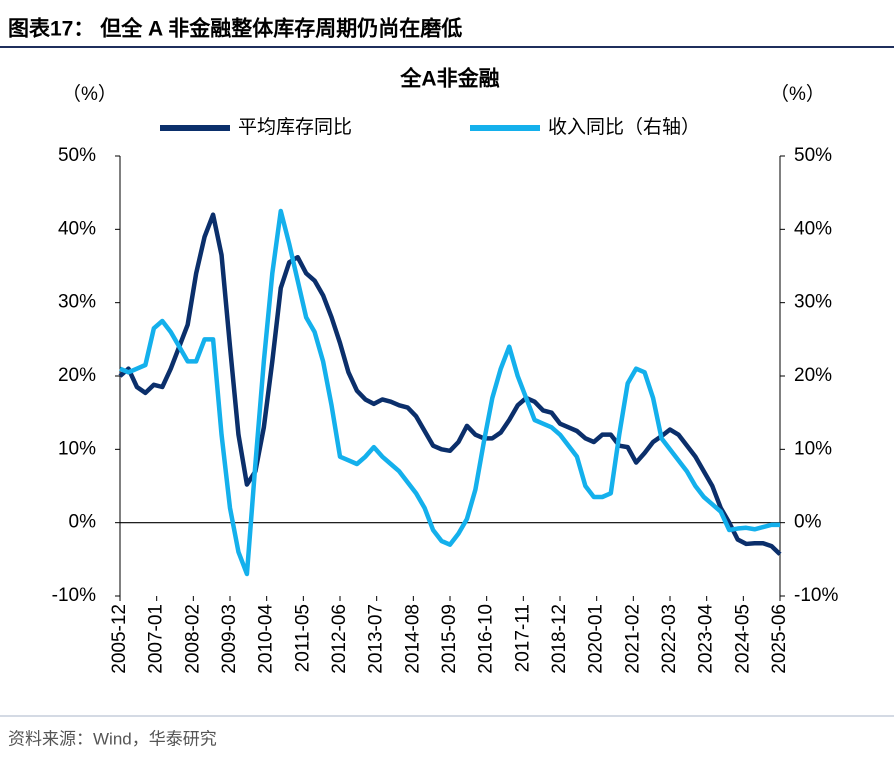  What do you see at coordinates (797, 94) in the screenshot?
I see `y2-axis-label: （%）` at bounding box center [797, 94].